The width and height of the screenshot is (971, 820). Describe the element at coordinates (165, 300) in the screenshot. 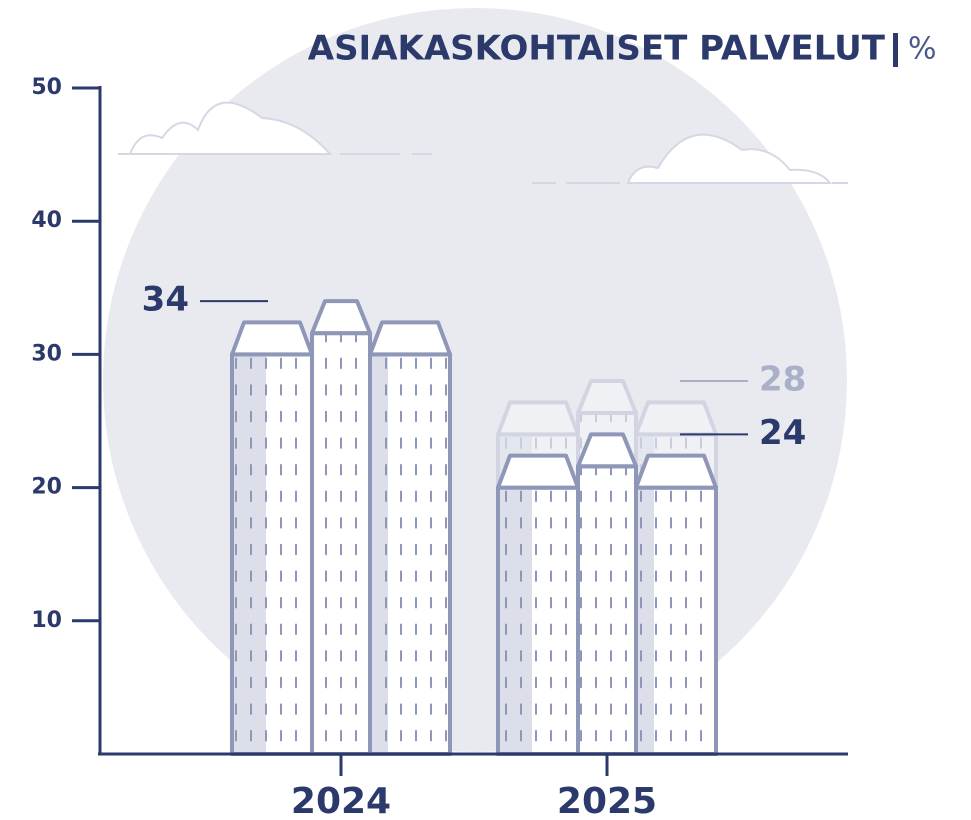

I see `value-label: 34` at that location.